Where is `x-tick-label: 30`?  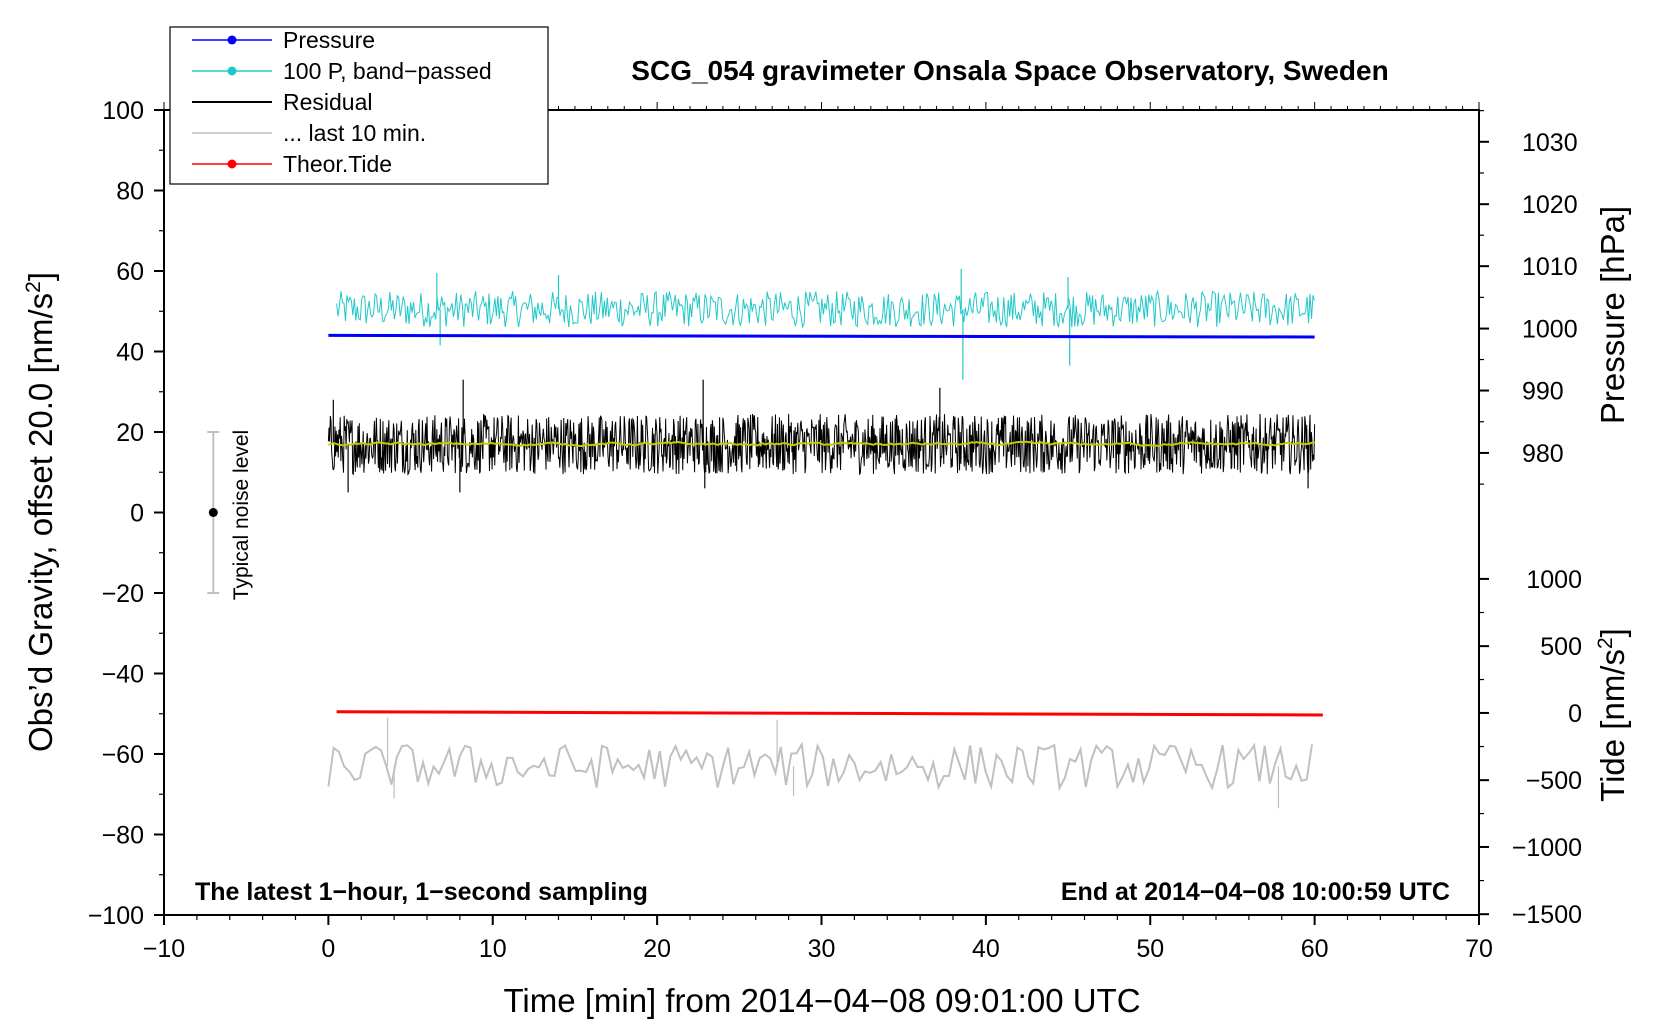
x-tick-label: 30 is located at coordinates (822, 949).